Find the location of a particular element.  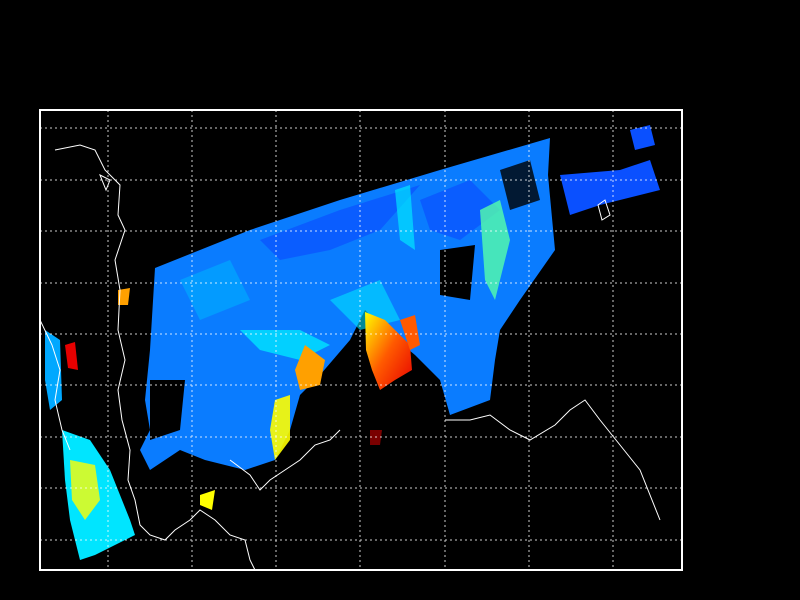

swath-southwest-plume is located at coordinates (85, 490).